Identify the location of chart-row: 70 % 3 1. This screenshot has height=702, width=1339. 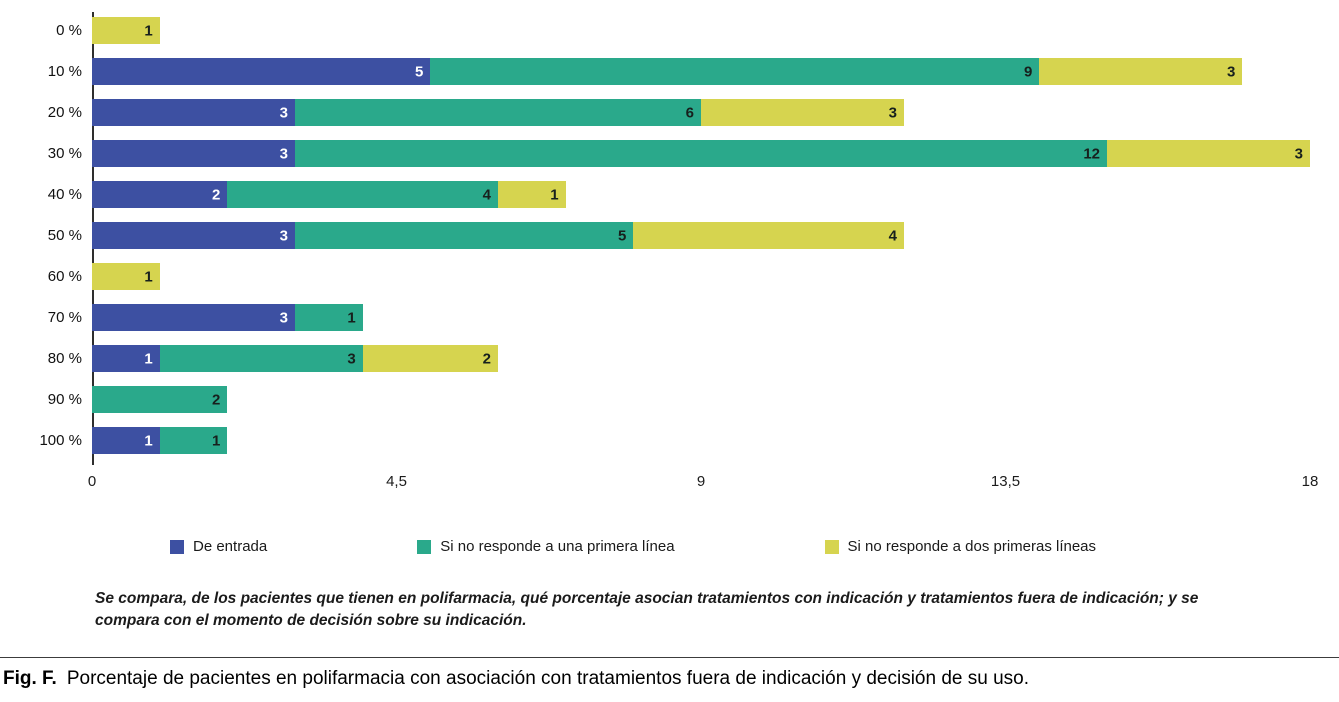
(660, 317).